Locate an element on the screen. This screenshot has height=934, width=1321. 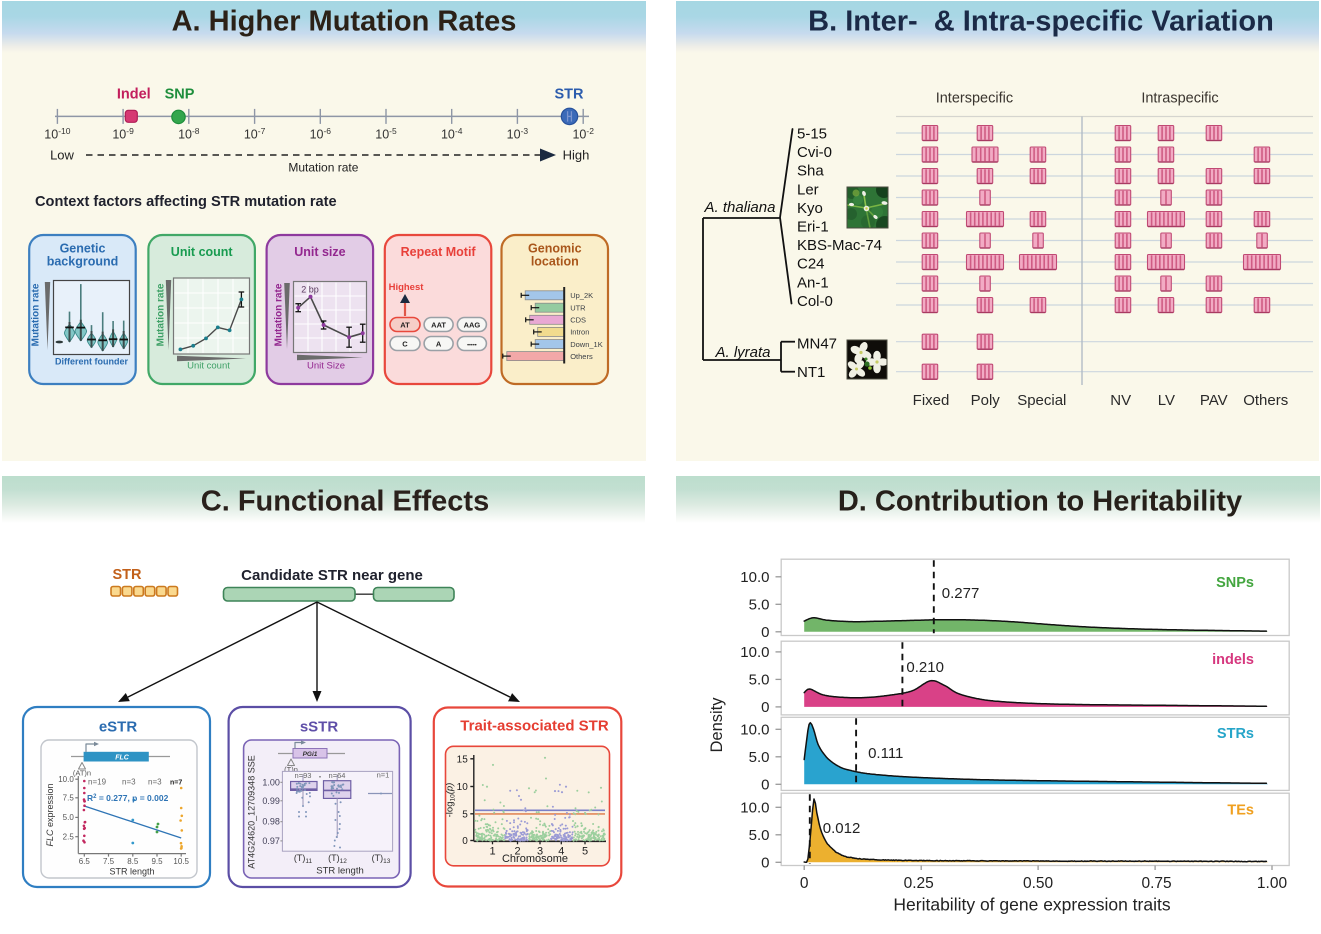
svg-text: 2.5 is located at coordinates (69, 837).